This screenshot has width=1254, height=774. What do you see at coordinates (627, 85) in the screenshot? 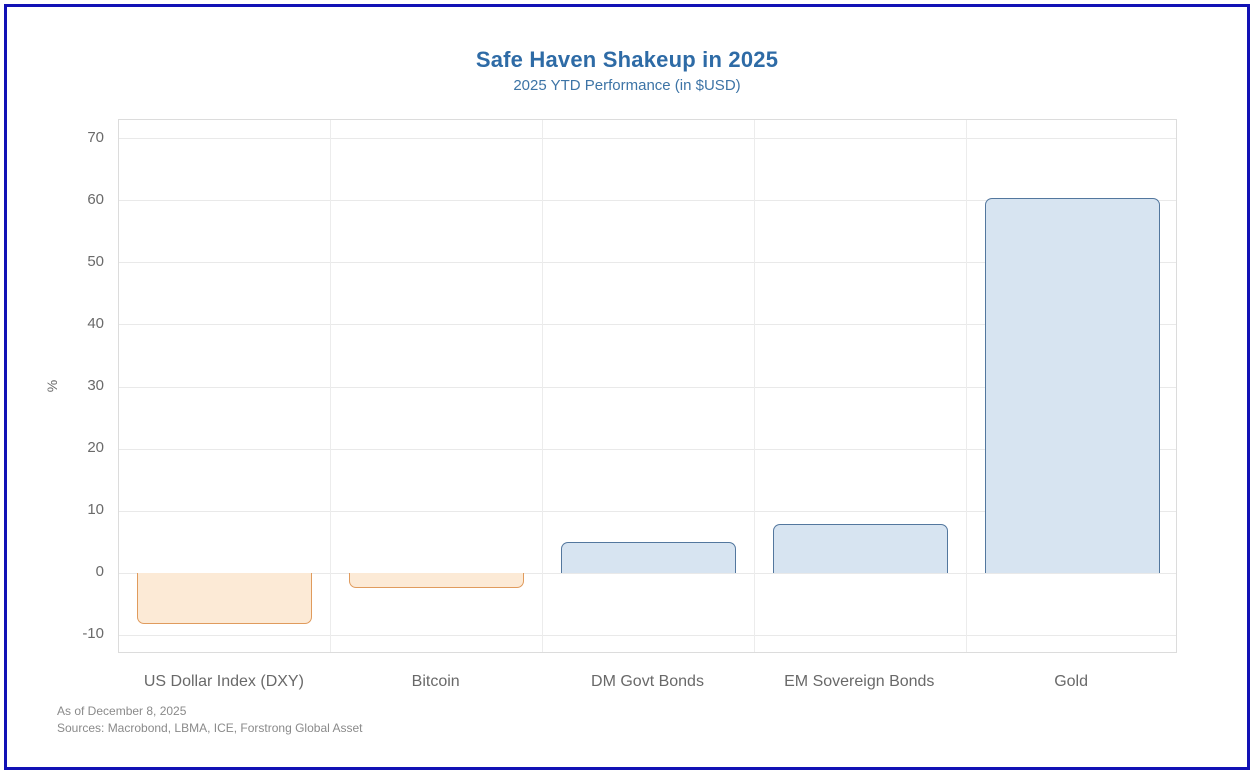
I see `chart-subtitle: 2025 YTD Performance (in $USD)` at bounding box center [627, 85].